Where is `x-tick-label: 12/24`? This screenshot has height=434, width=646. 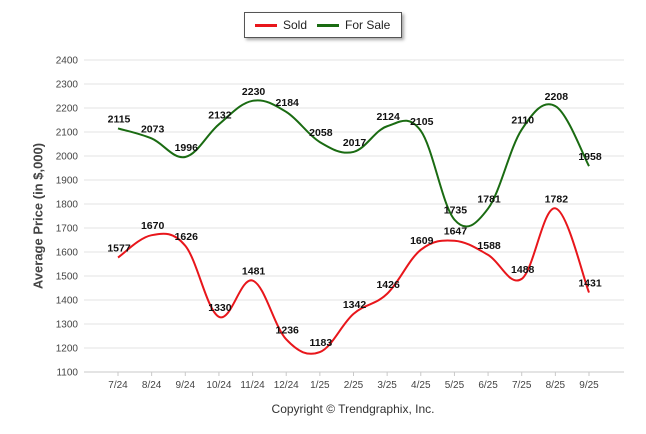
x-tick-label: 12/24 is located at coordinates (286, 385).